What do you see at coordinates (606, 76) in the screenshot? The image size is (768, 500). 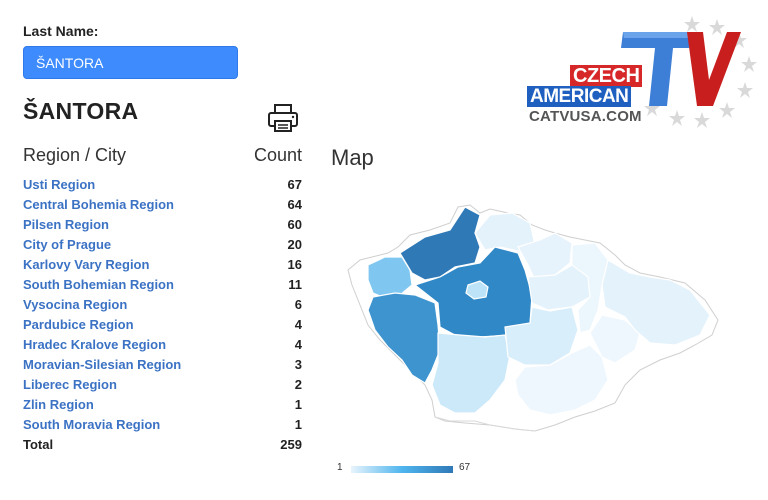 I see `logo-czech-text: CZECH` at bounding box center [606, 76].